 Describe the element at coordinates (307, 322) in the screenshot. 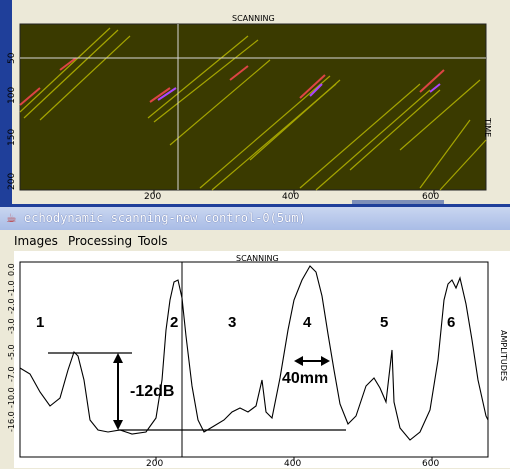

I see `peak-label-4: 4` at that location.